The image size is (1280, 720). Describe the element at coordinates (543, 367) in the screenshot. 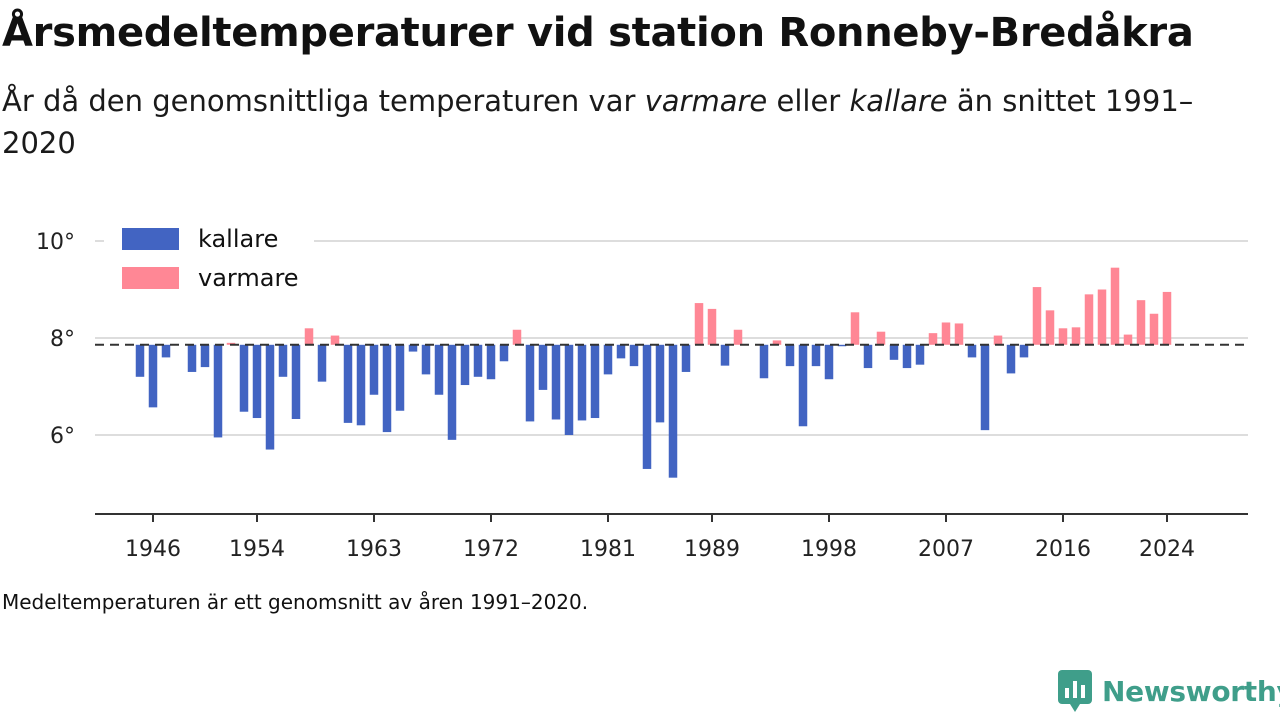

I see `bar-1976` at that location.